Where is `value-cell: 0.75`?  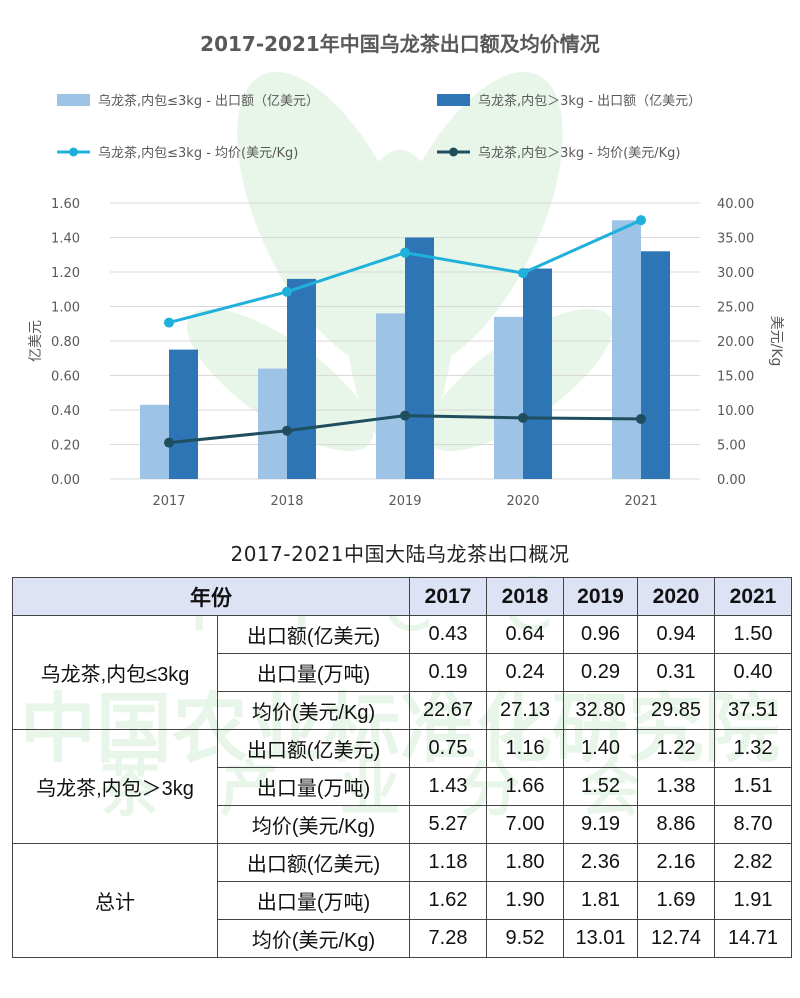
value-cell: 0.75 is located at coordinates (448, 748).